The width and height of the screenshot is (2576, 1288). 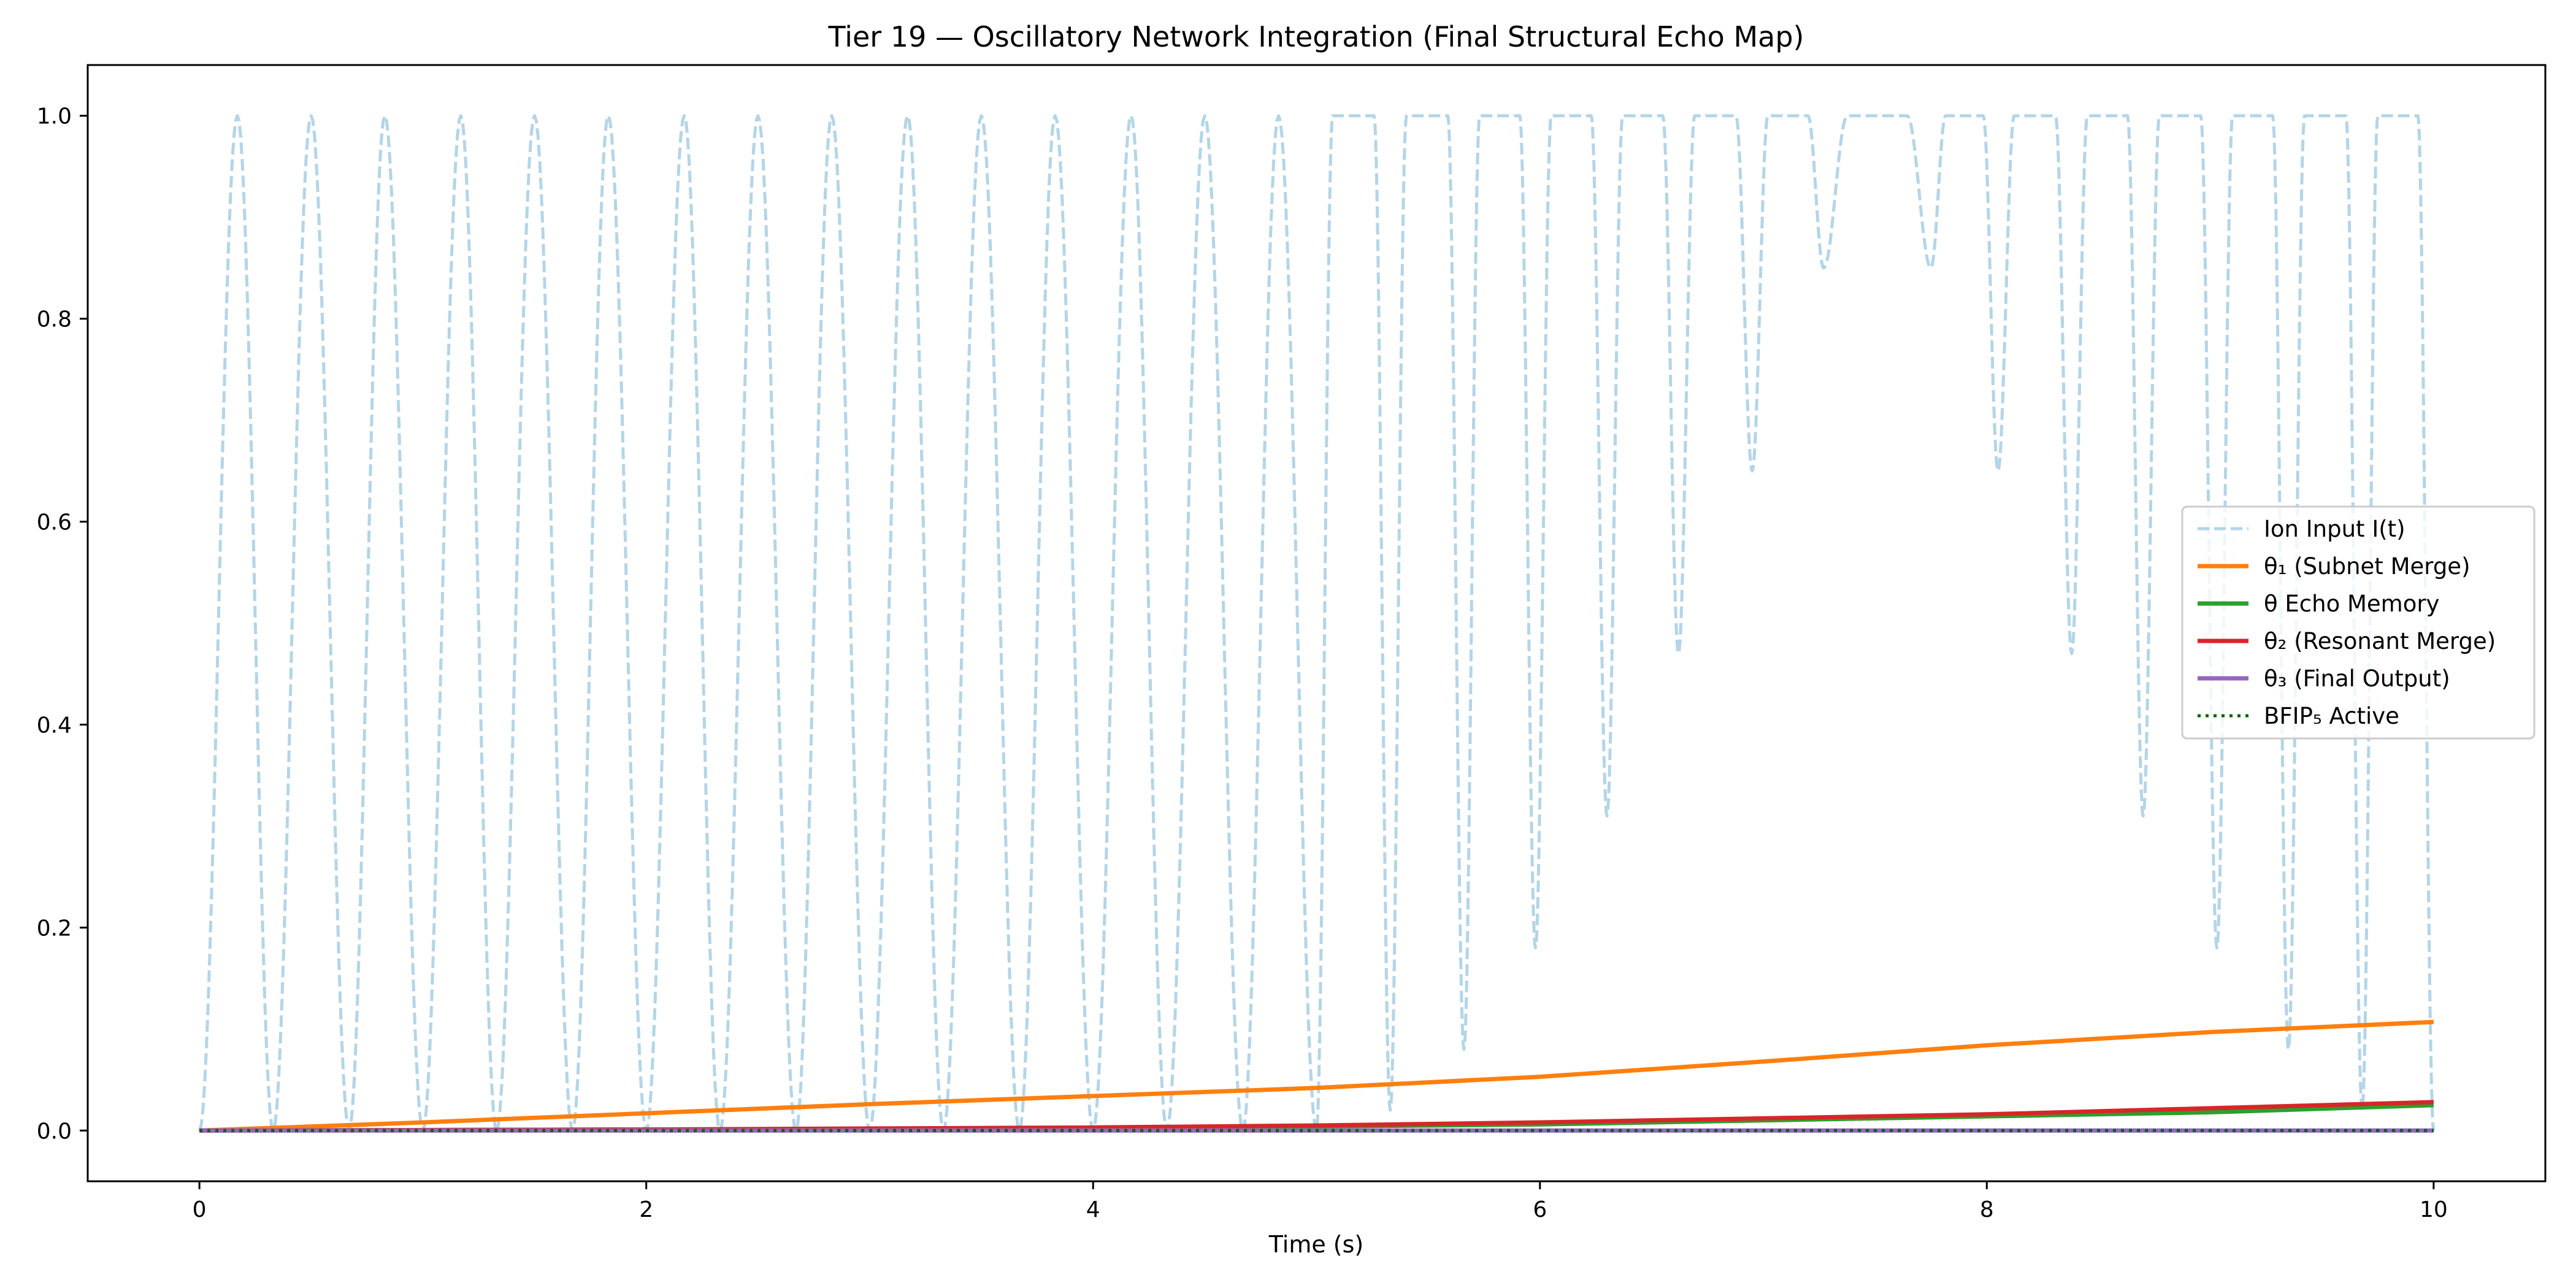 What do you see at coordinates (1316, 1244) in the screenshot?
I see `x-axis-label: Time (s)` at bounding box center [1316, 1244].